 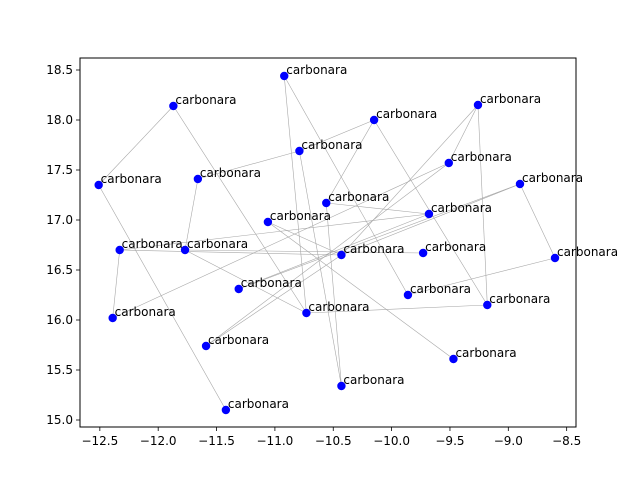 I want to click on x-tick-label: −9.0, so click(x=508, y=441).